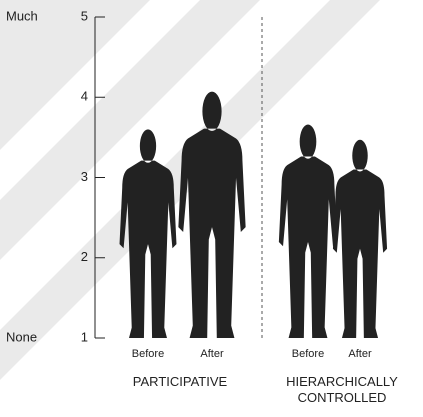 This screenshot has width=423, height=417. Describe the element at coordinates (84, 15) in the screenshot. I see `y-tick-label: 5` at that location.